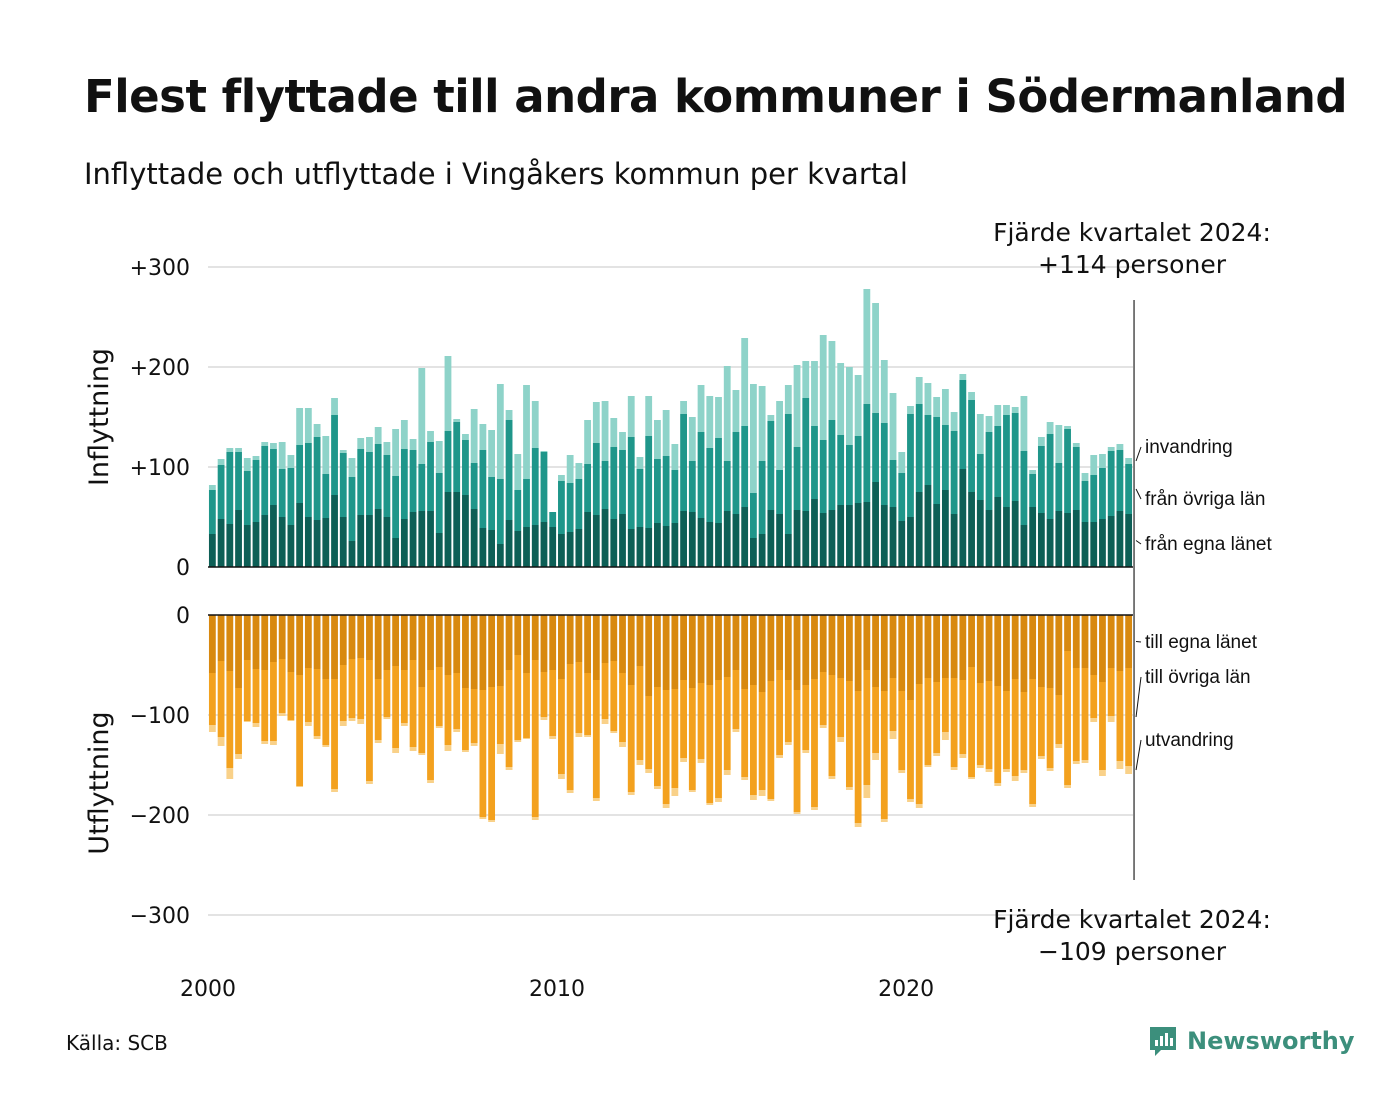 This screenshot has height=1120, width=1400. Describe the element at coordinates (99, 417) in the screenshot. I see `y-axis-title-in: Inflyttning` at that location.